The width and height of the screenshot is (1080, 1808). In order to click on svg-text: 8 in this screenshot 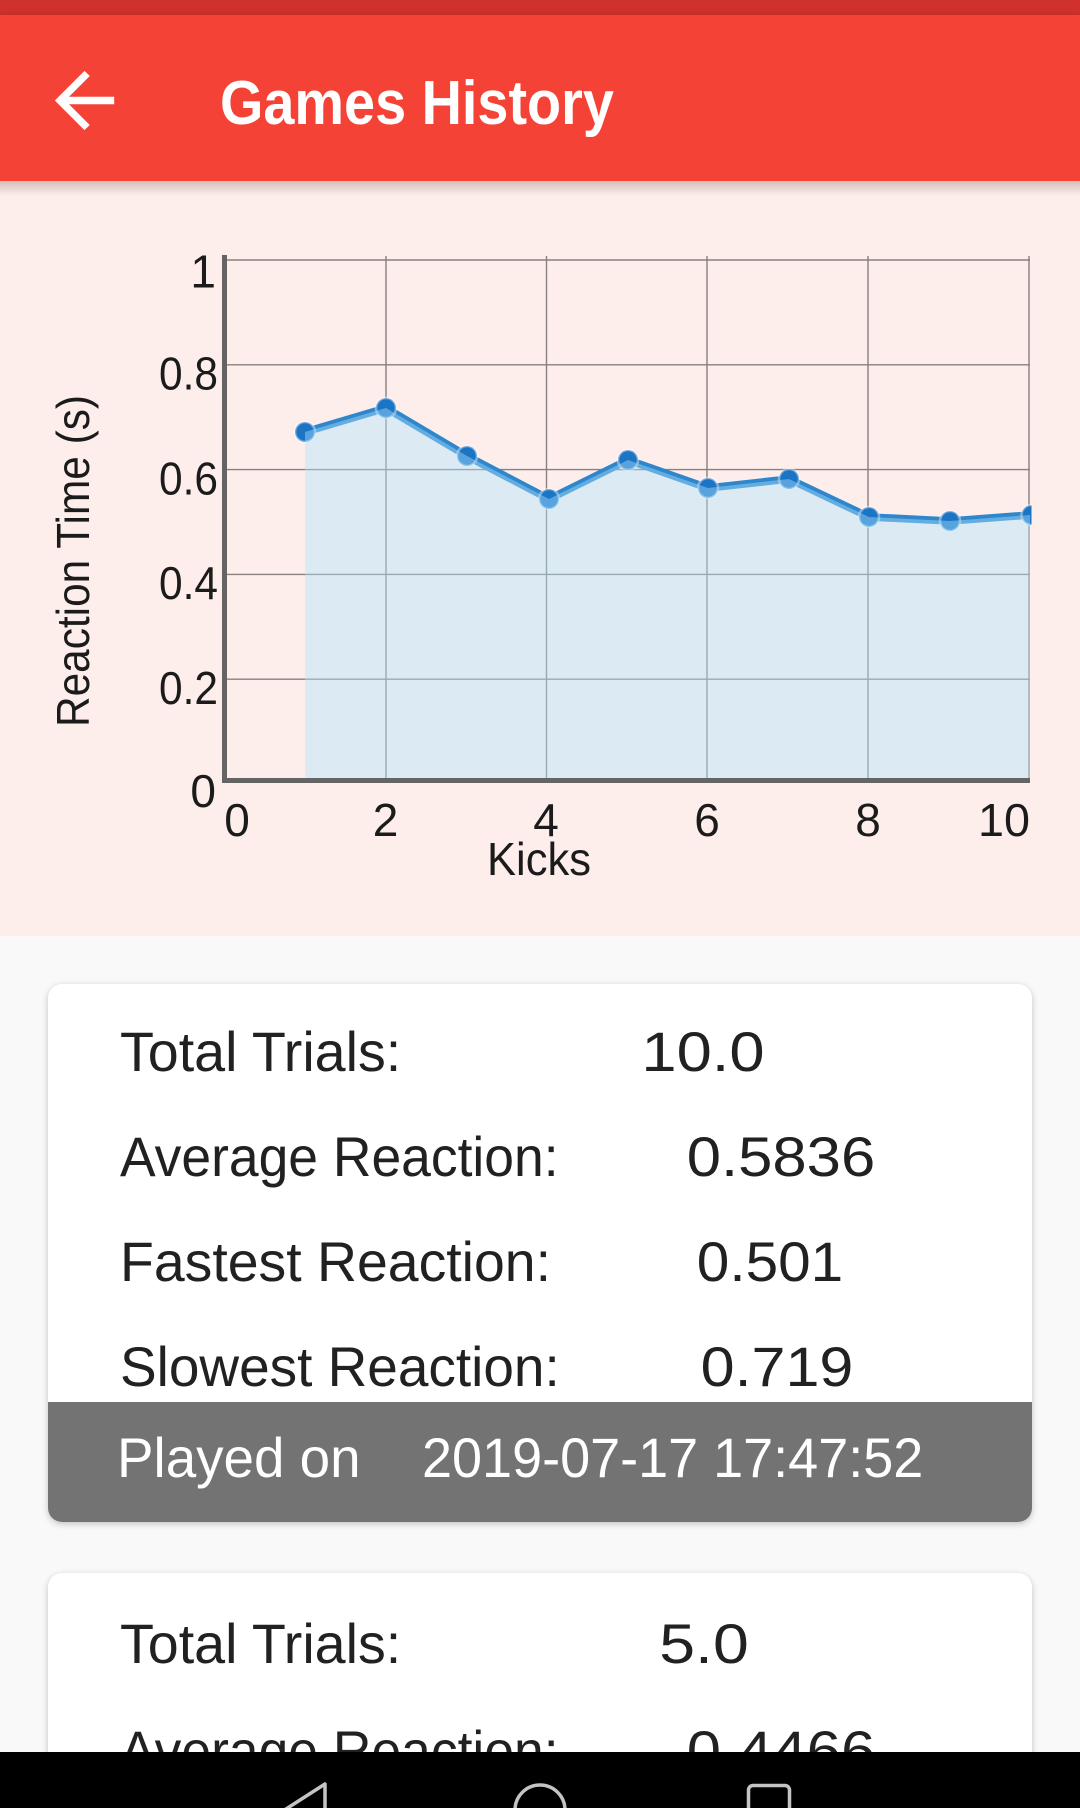, I will do `click(868, 820)`.